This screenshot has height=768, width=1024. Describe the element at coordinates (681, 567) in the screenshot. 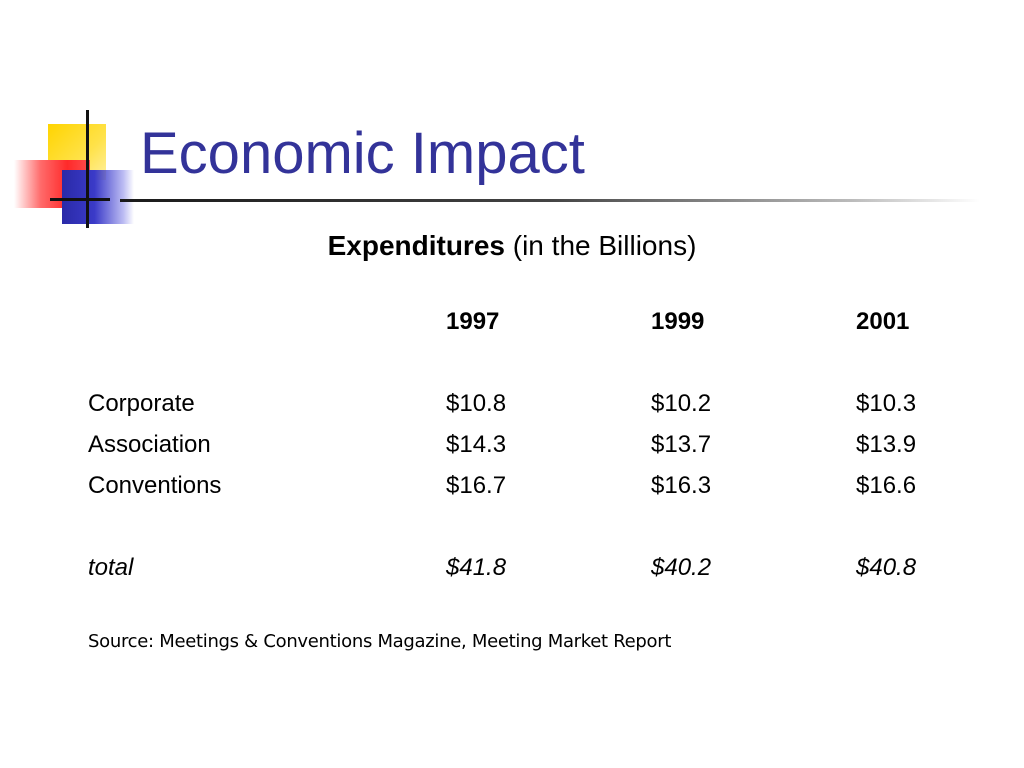

I see `total-cell: $40.2` at that location.